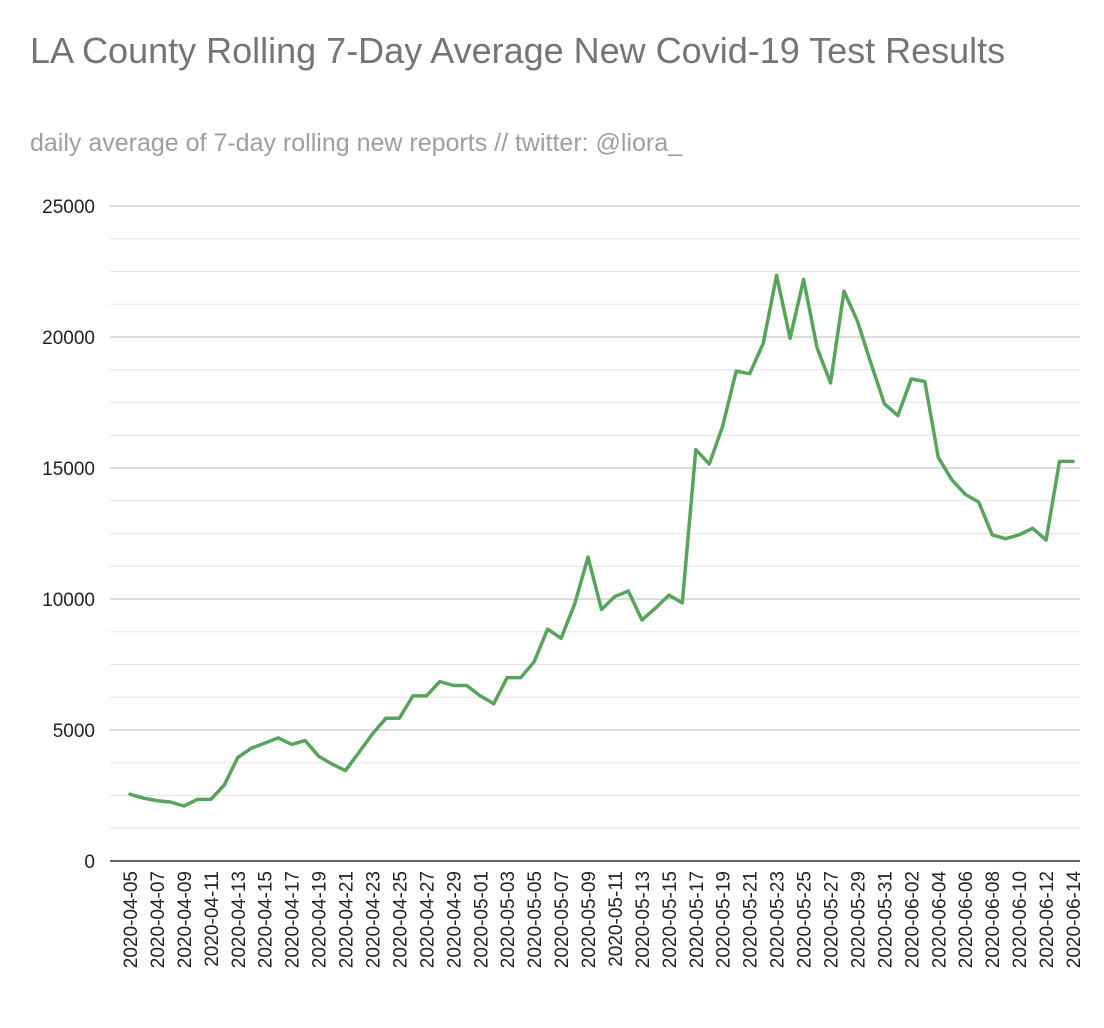 Image resolution: width=1104 pixels, height=1028 pixels. What do you see at coordinates (805, 919) in the screenshot?
I see `x-tick-label: 2020-05-25` at bounding box center [805, 919].